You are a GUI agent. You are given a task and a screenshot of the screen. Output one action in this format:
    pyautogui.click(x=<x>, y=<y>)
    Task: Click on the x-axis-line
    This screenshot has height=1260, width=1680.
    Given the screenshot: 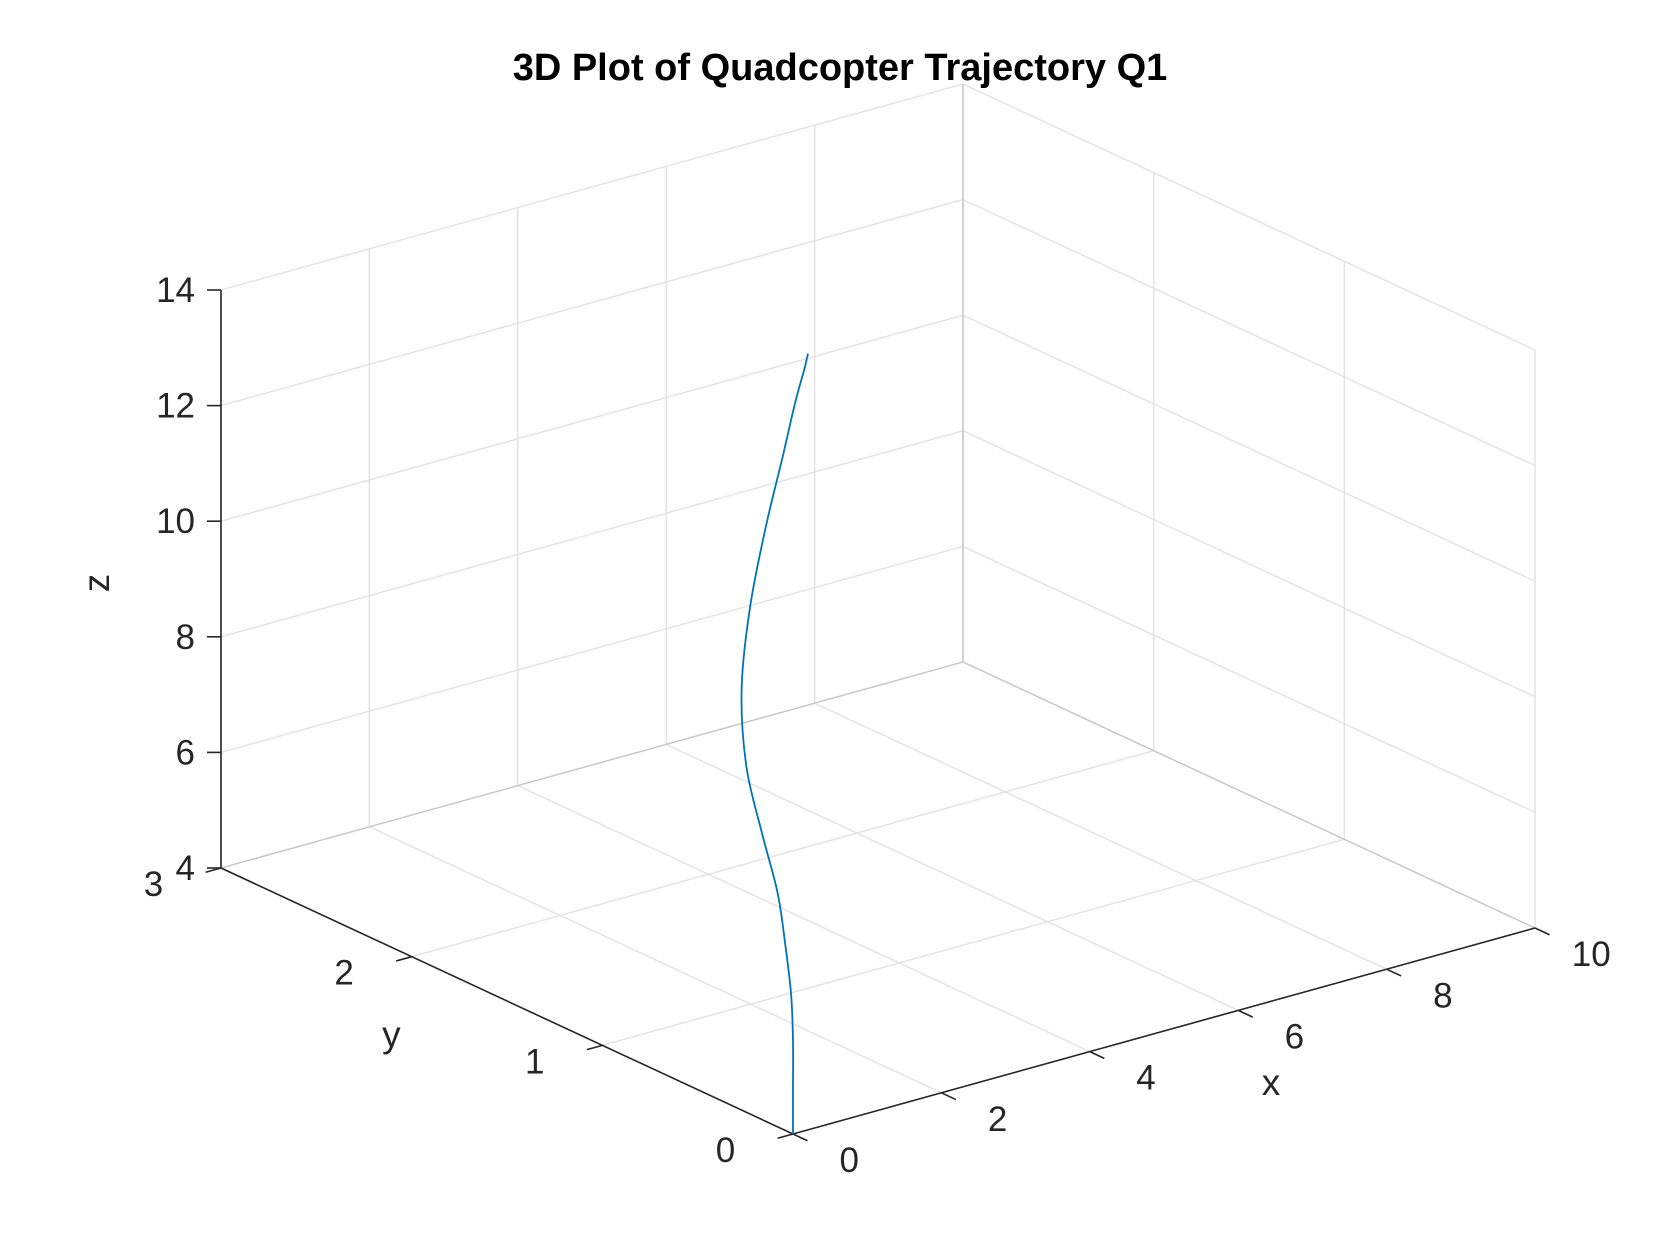 What is the action you would take?
    pyautogui.click(x=1164, y=1031)
    